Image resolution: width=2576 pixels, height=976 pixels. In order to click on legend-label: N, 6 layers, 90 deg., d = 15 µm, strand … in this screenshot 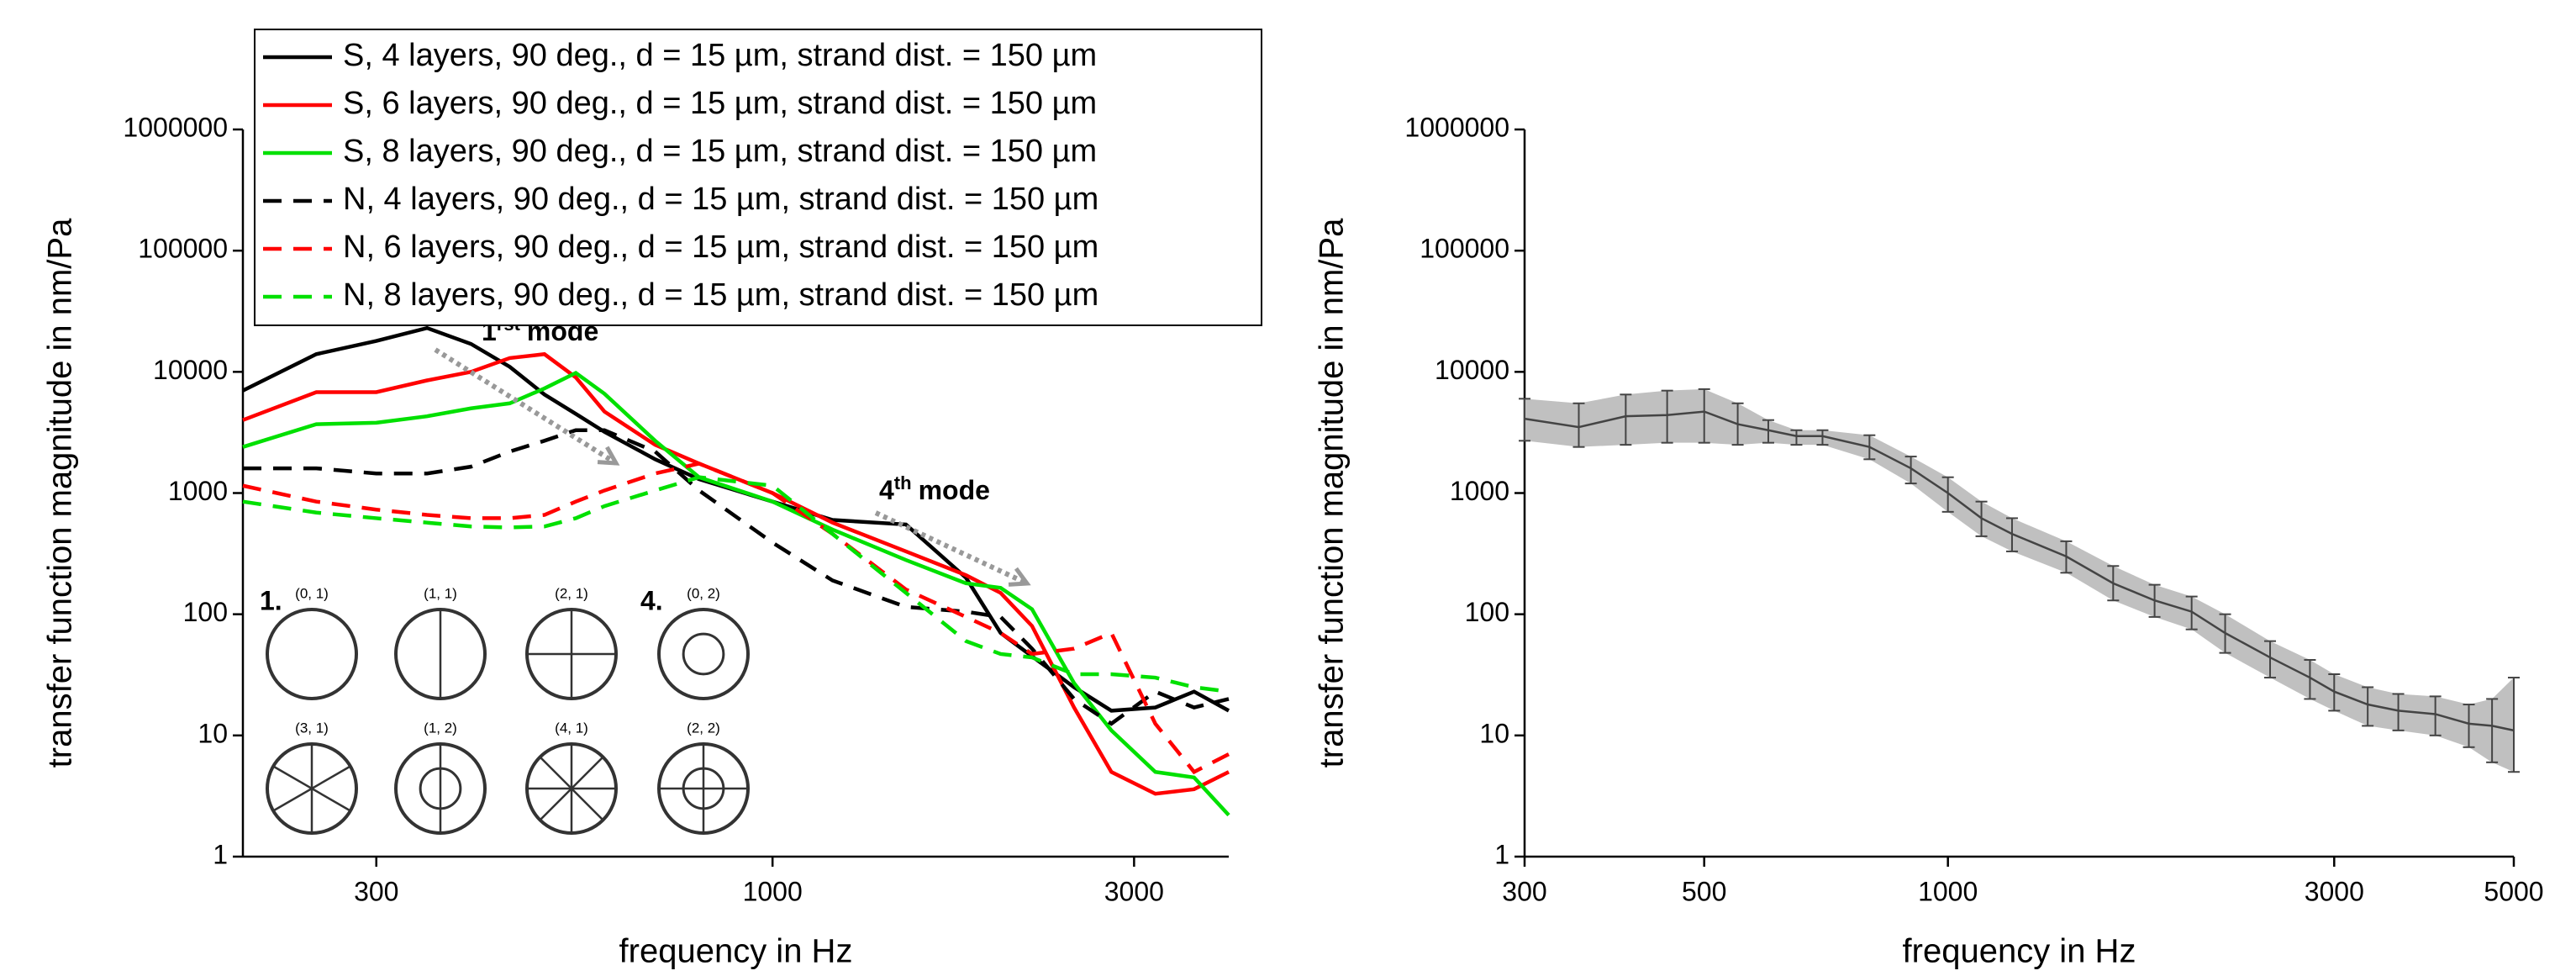, I will do `click(720, 247)`.